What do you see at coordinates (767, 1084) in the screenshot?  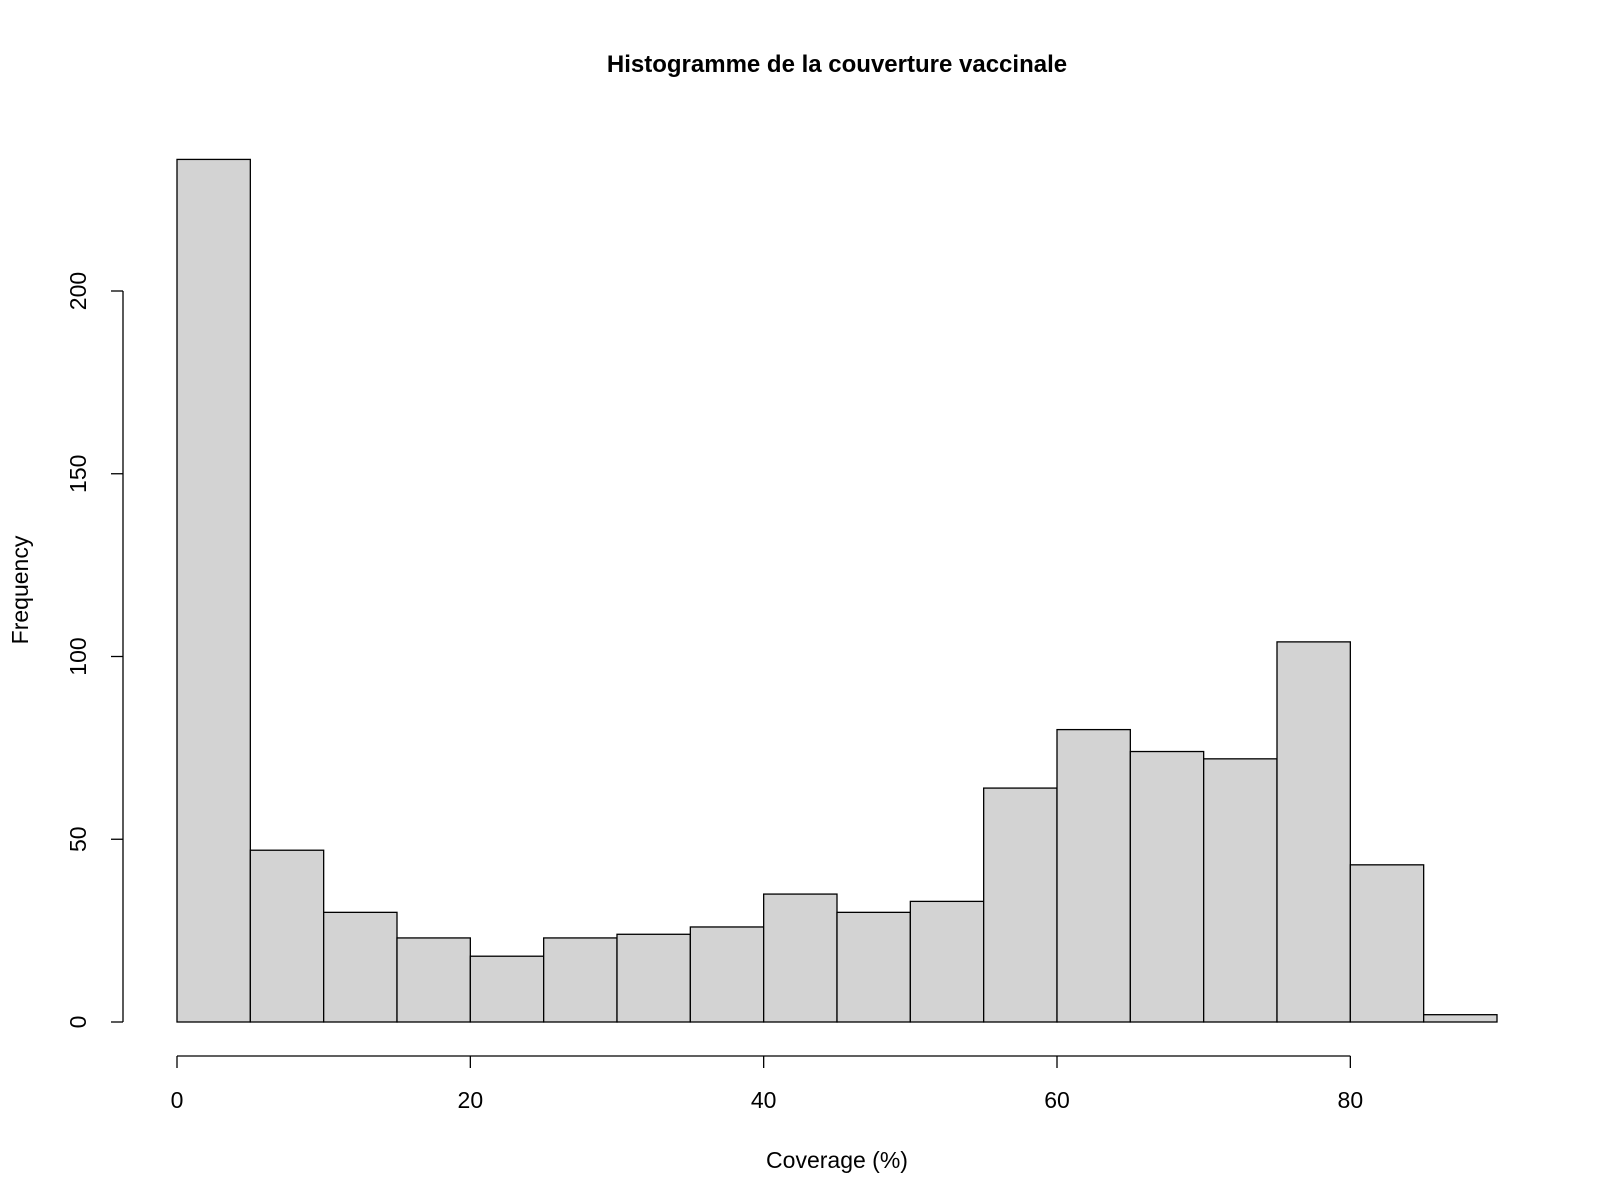 I see `x-axis: 0 20 40 60 80` at bounding box center [767, 1084].